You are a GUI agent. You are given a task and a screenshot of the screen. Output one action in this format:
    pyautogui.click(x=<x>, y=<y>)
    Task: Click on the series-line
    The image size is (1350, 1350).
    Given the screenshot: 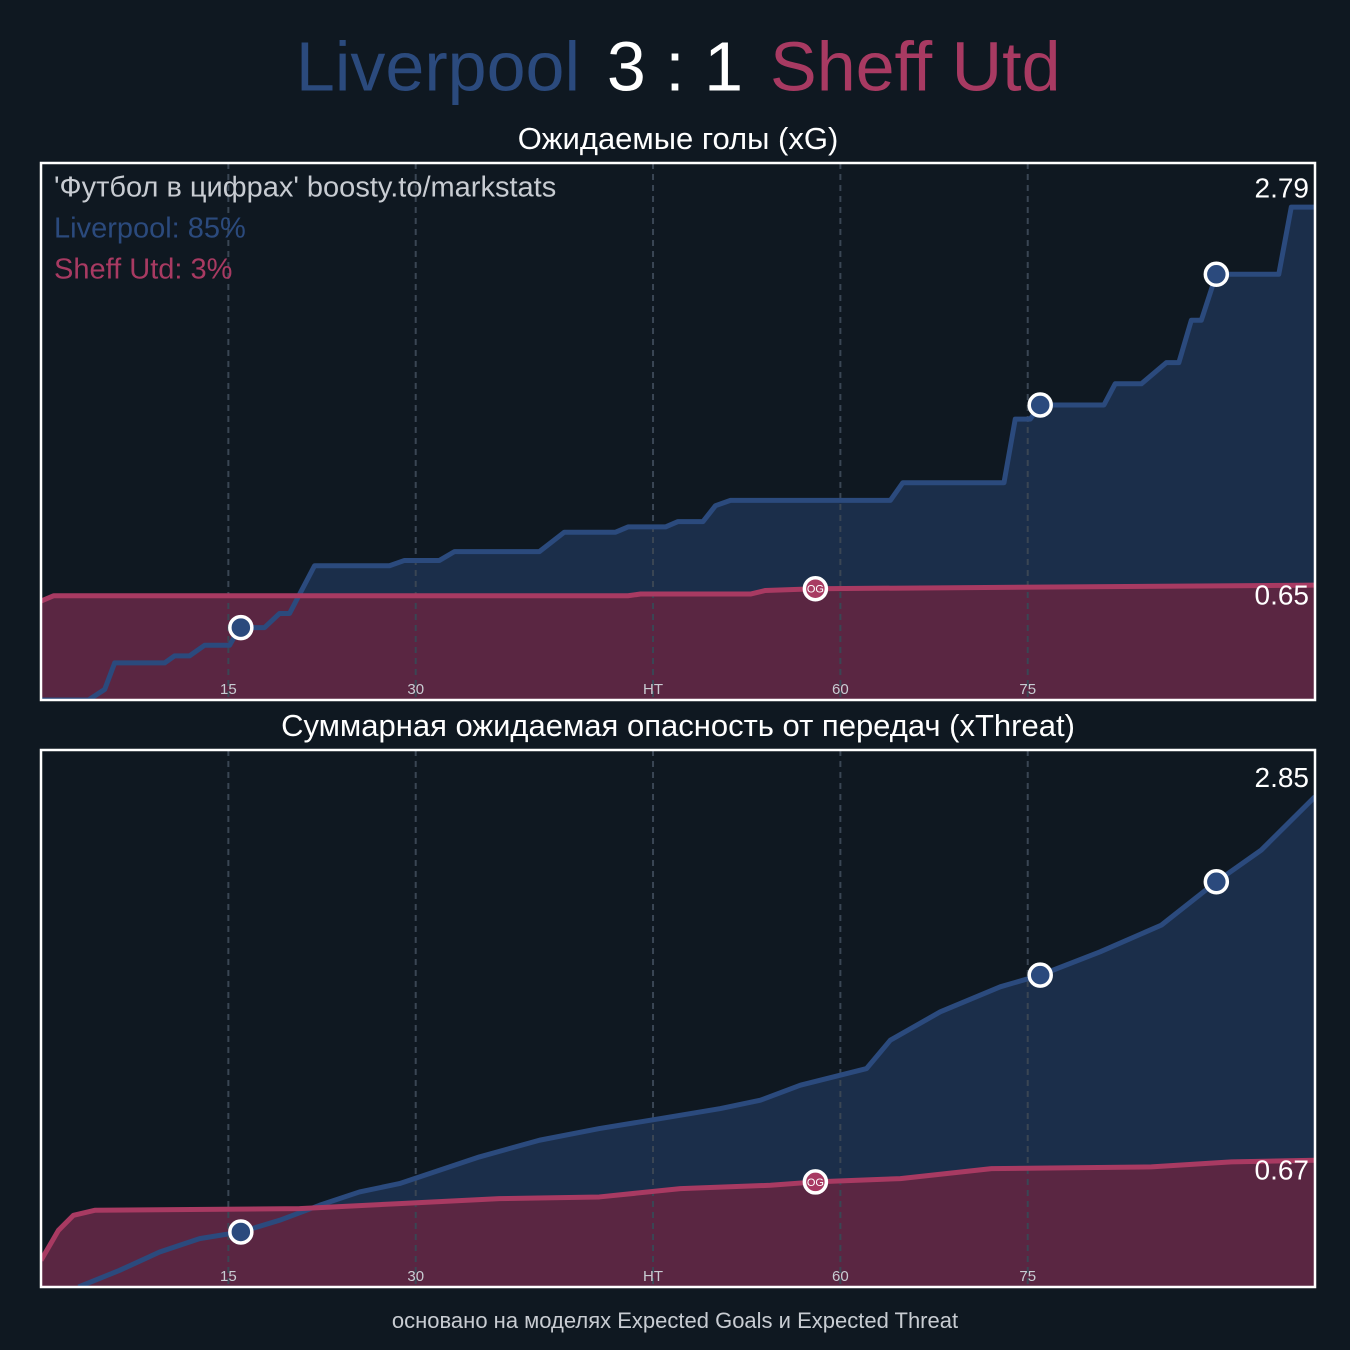 What is the action you would take?
    pyautogui.click(x=678, y=1209)
    